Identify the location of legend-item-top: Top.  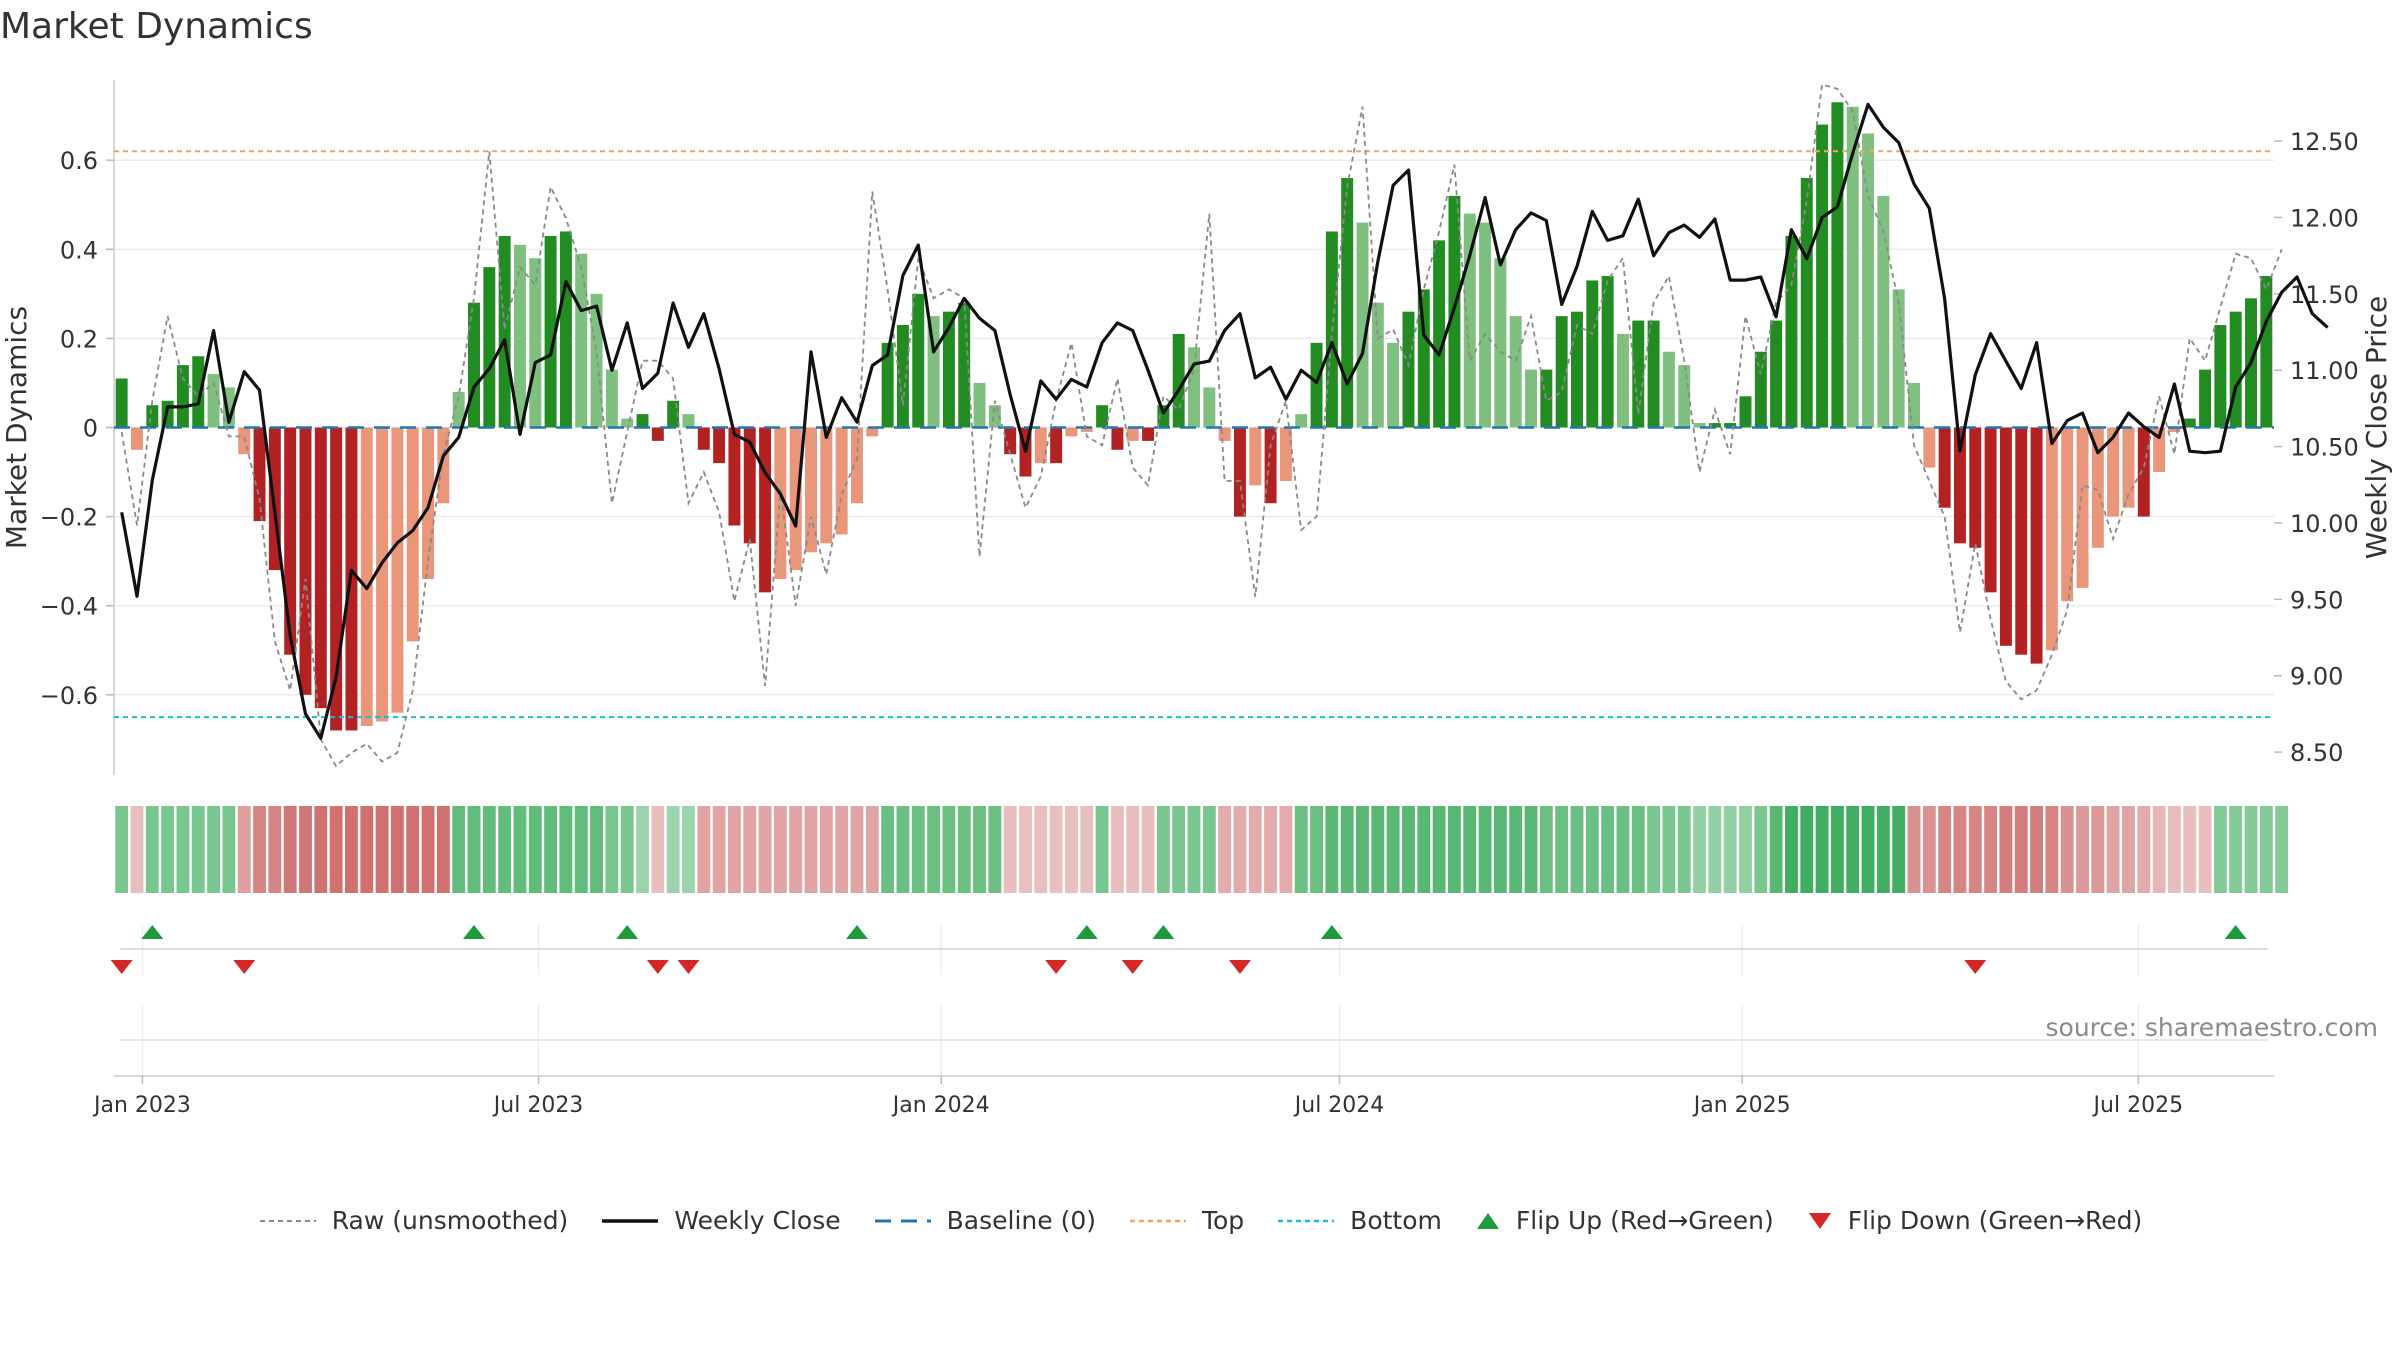
(1186, 1220).